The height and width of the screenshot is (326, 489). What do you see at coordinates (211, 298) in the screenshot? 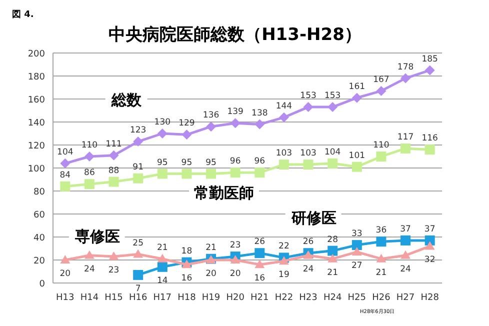
I see `x-tick-label: H19` at bounding box center [211, 298].